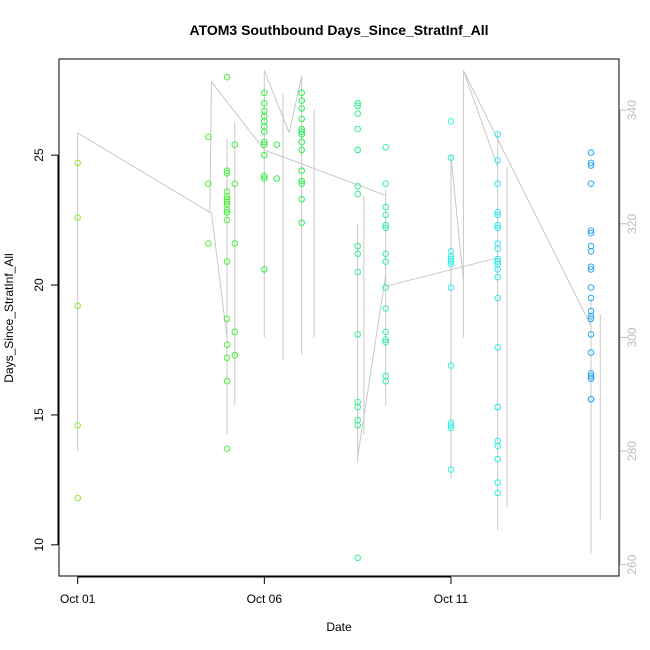 The height and width of the screenshot is (650, 650). Describe the element at coordinates (632, 564) in the screenshot. I see `y2-tick-label: 260` at that location.